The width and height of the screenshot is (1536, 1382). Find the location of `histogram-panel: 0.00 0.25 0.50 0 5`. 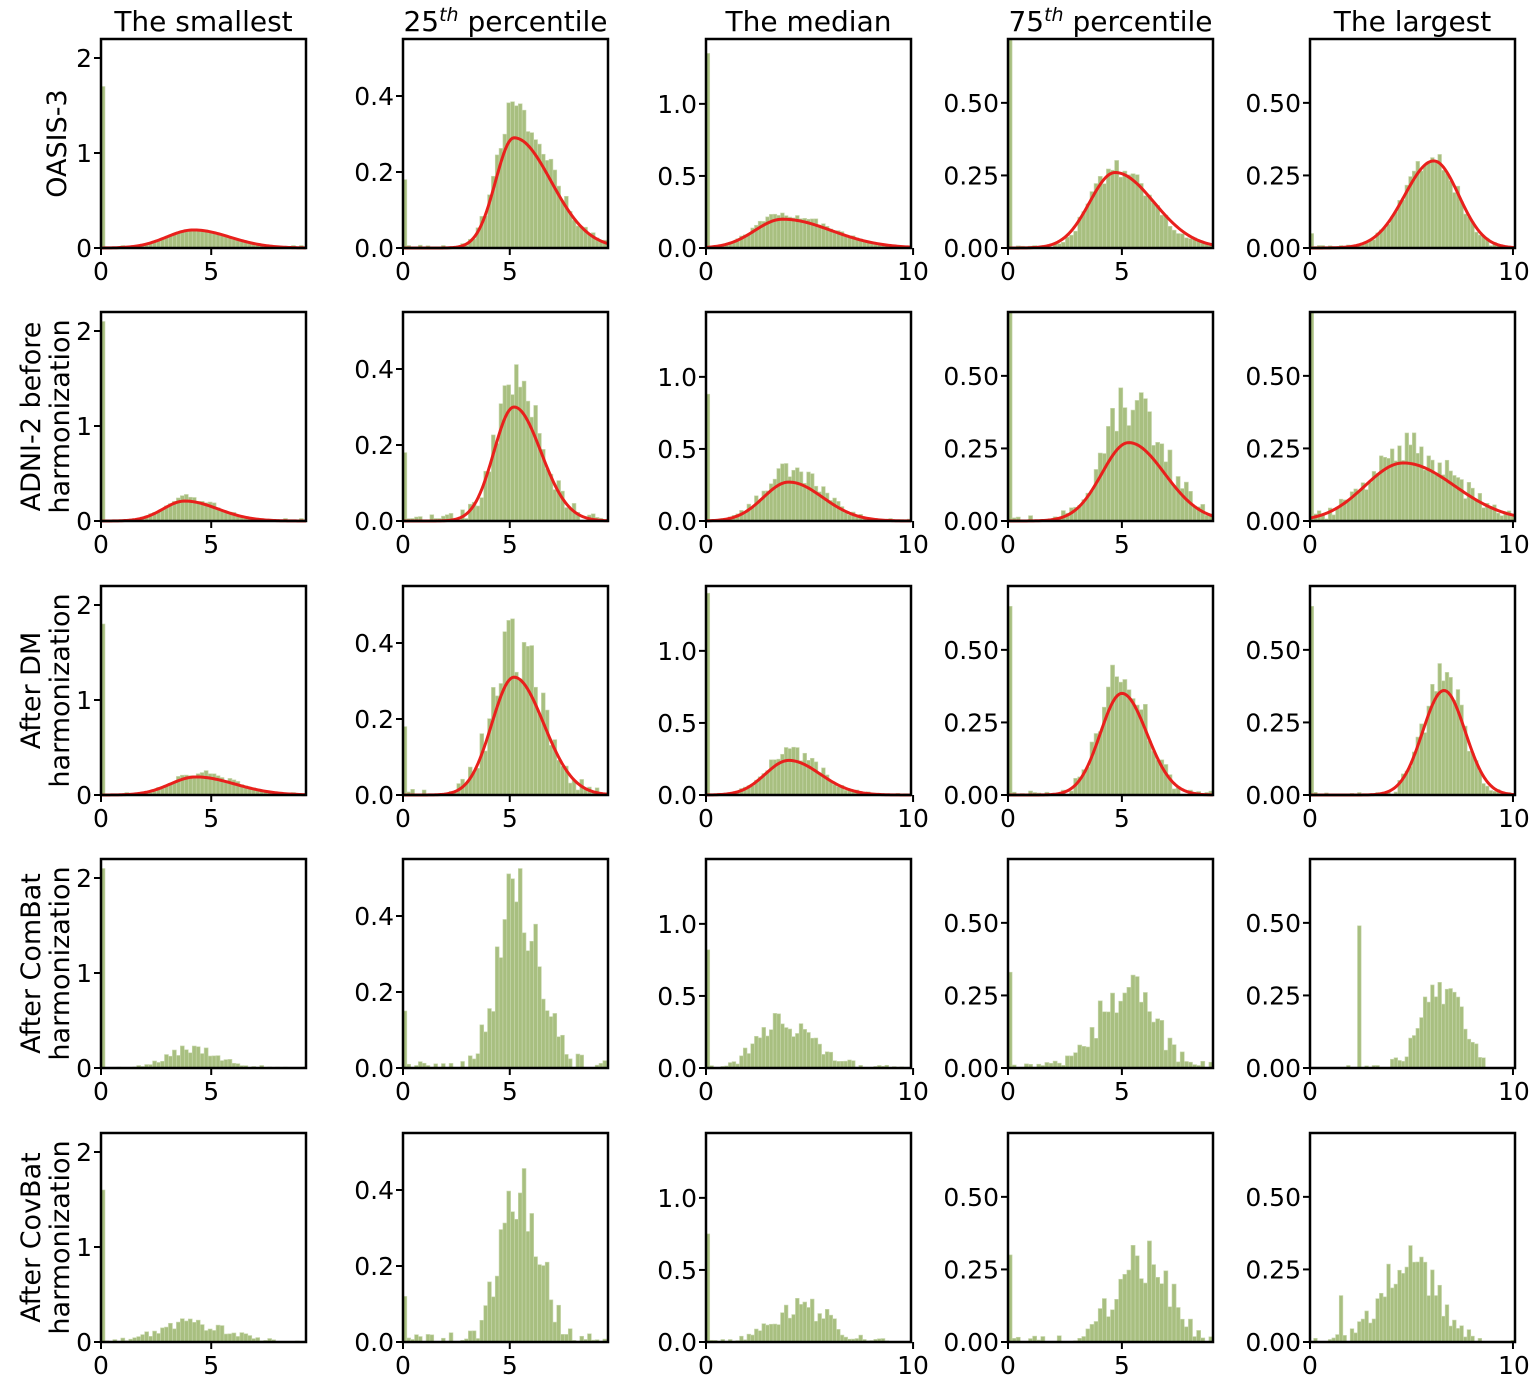

histogram-panel: 0.00 0.25 0.50 0 5 is located at coordinates (1079, 981).